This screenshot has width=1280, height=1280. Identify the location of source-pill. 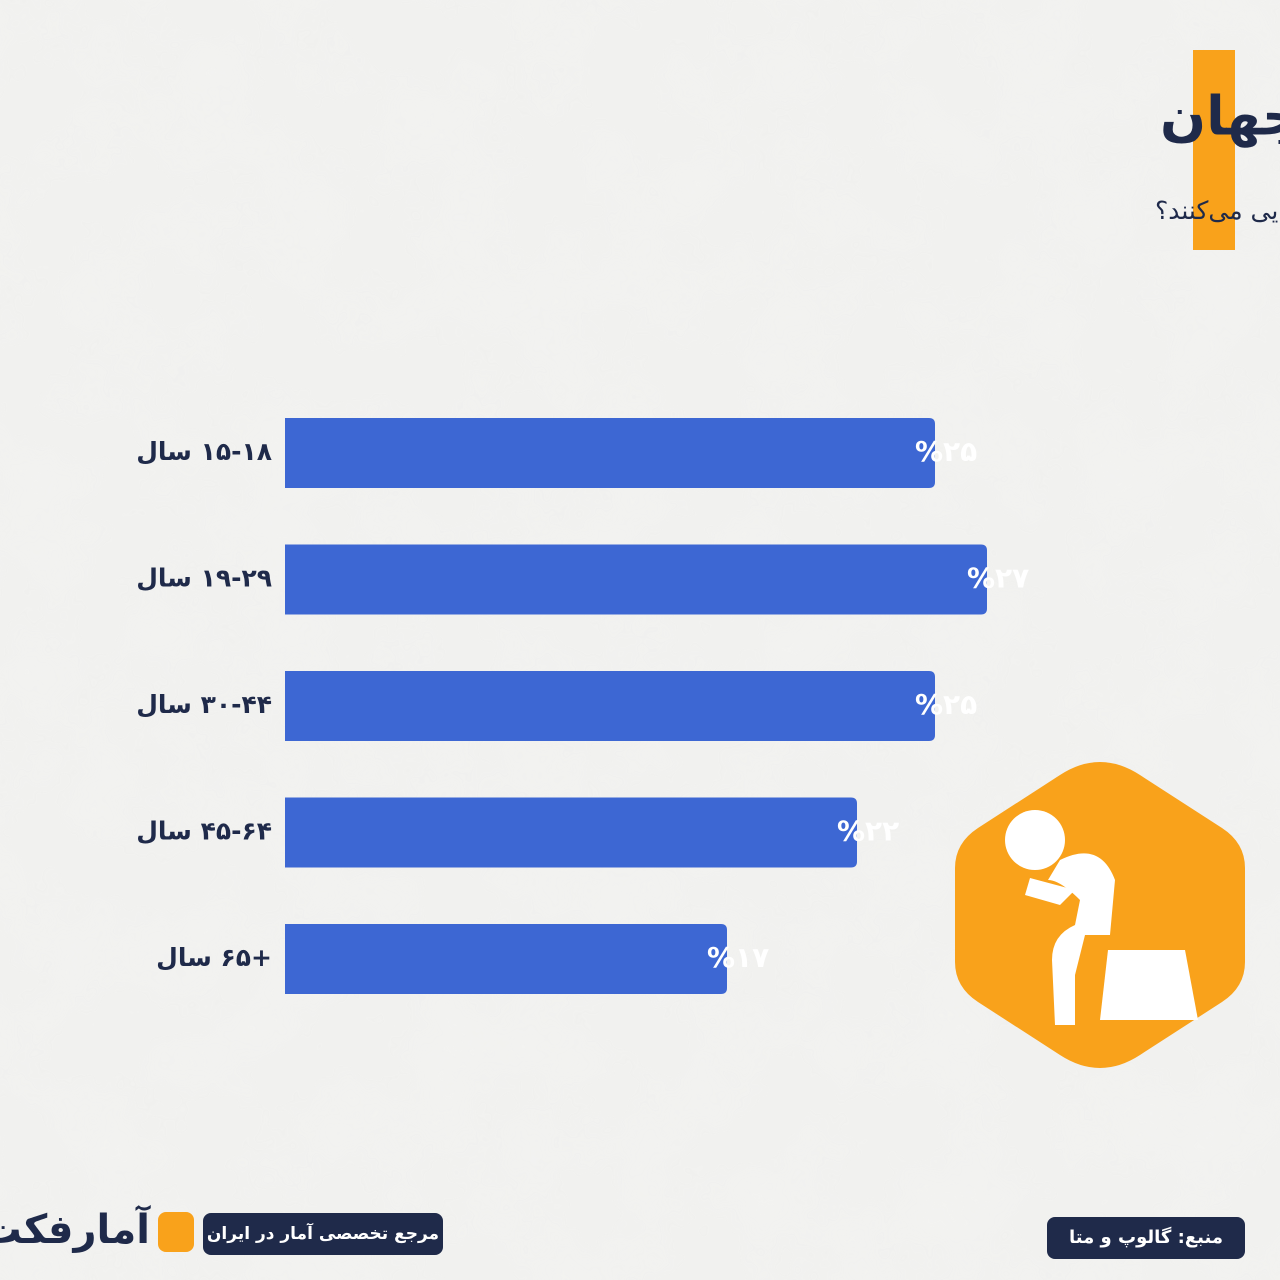
(1146, 1238).